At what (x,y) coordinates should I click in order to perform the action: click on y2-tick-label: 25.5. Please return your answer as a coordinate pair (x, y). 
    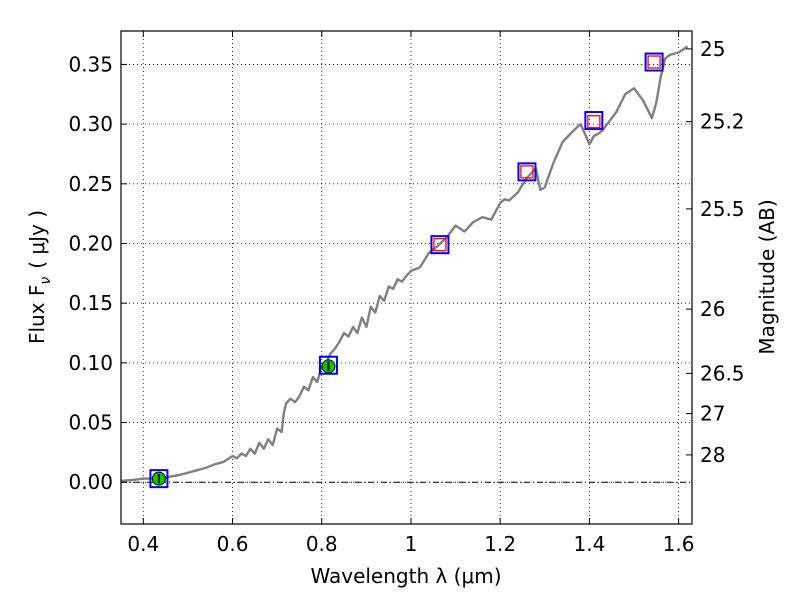
    Looking at the image, I should click on (722, 209).